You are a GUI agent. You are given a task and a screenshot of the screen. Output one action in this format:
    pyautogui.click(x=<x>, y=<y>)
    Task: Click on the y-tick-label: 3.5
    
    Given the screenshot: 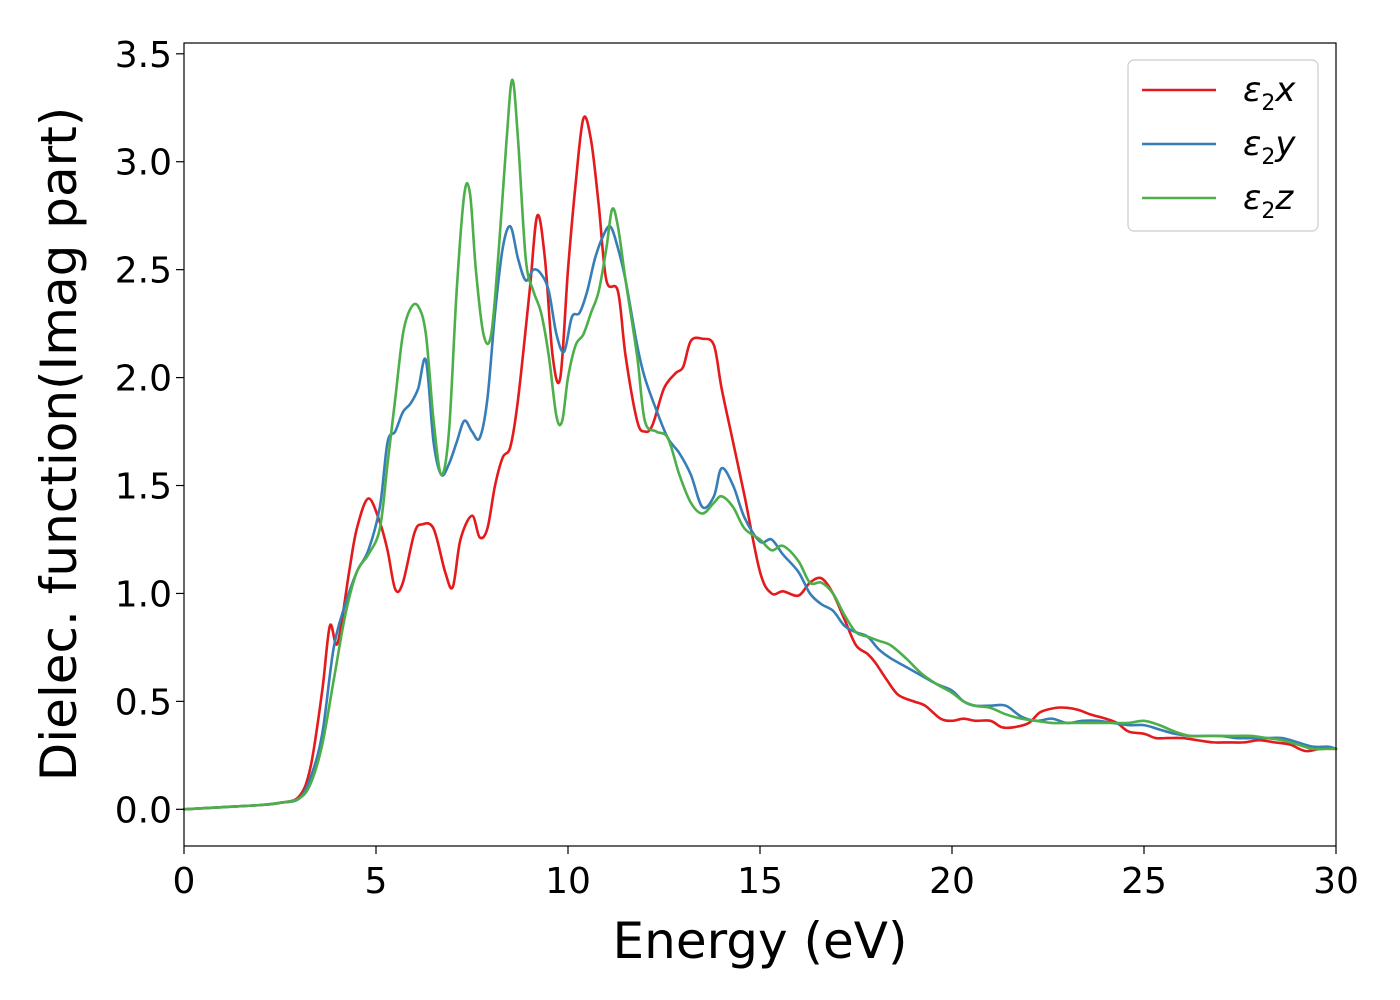 What is the action you would take?
    pyautogui.click(x=143, y=55)
    